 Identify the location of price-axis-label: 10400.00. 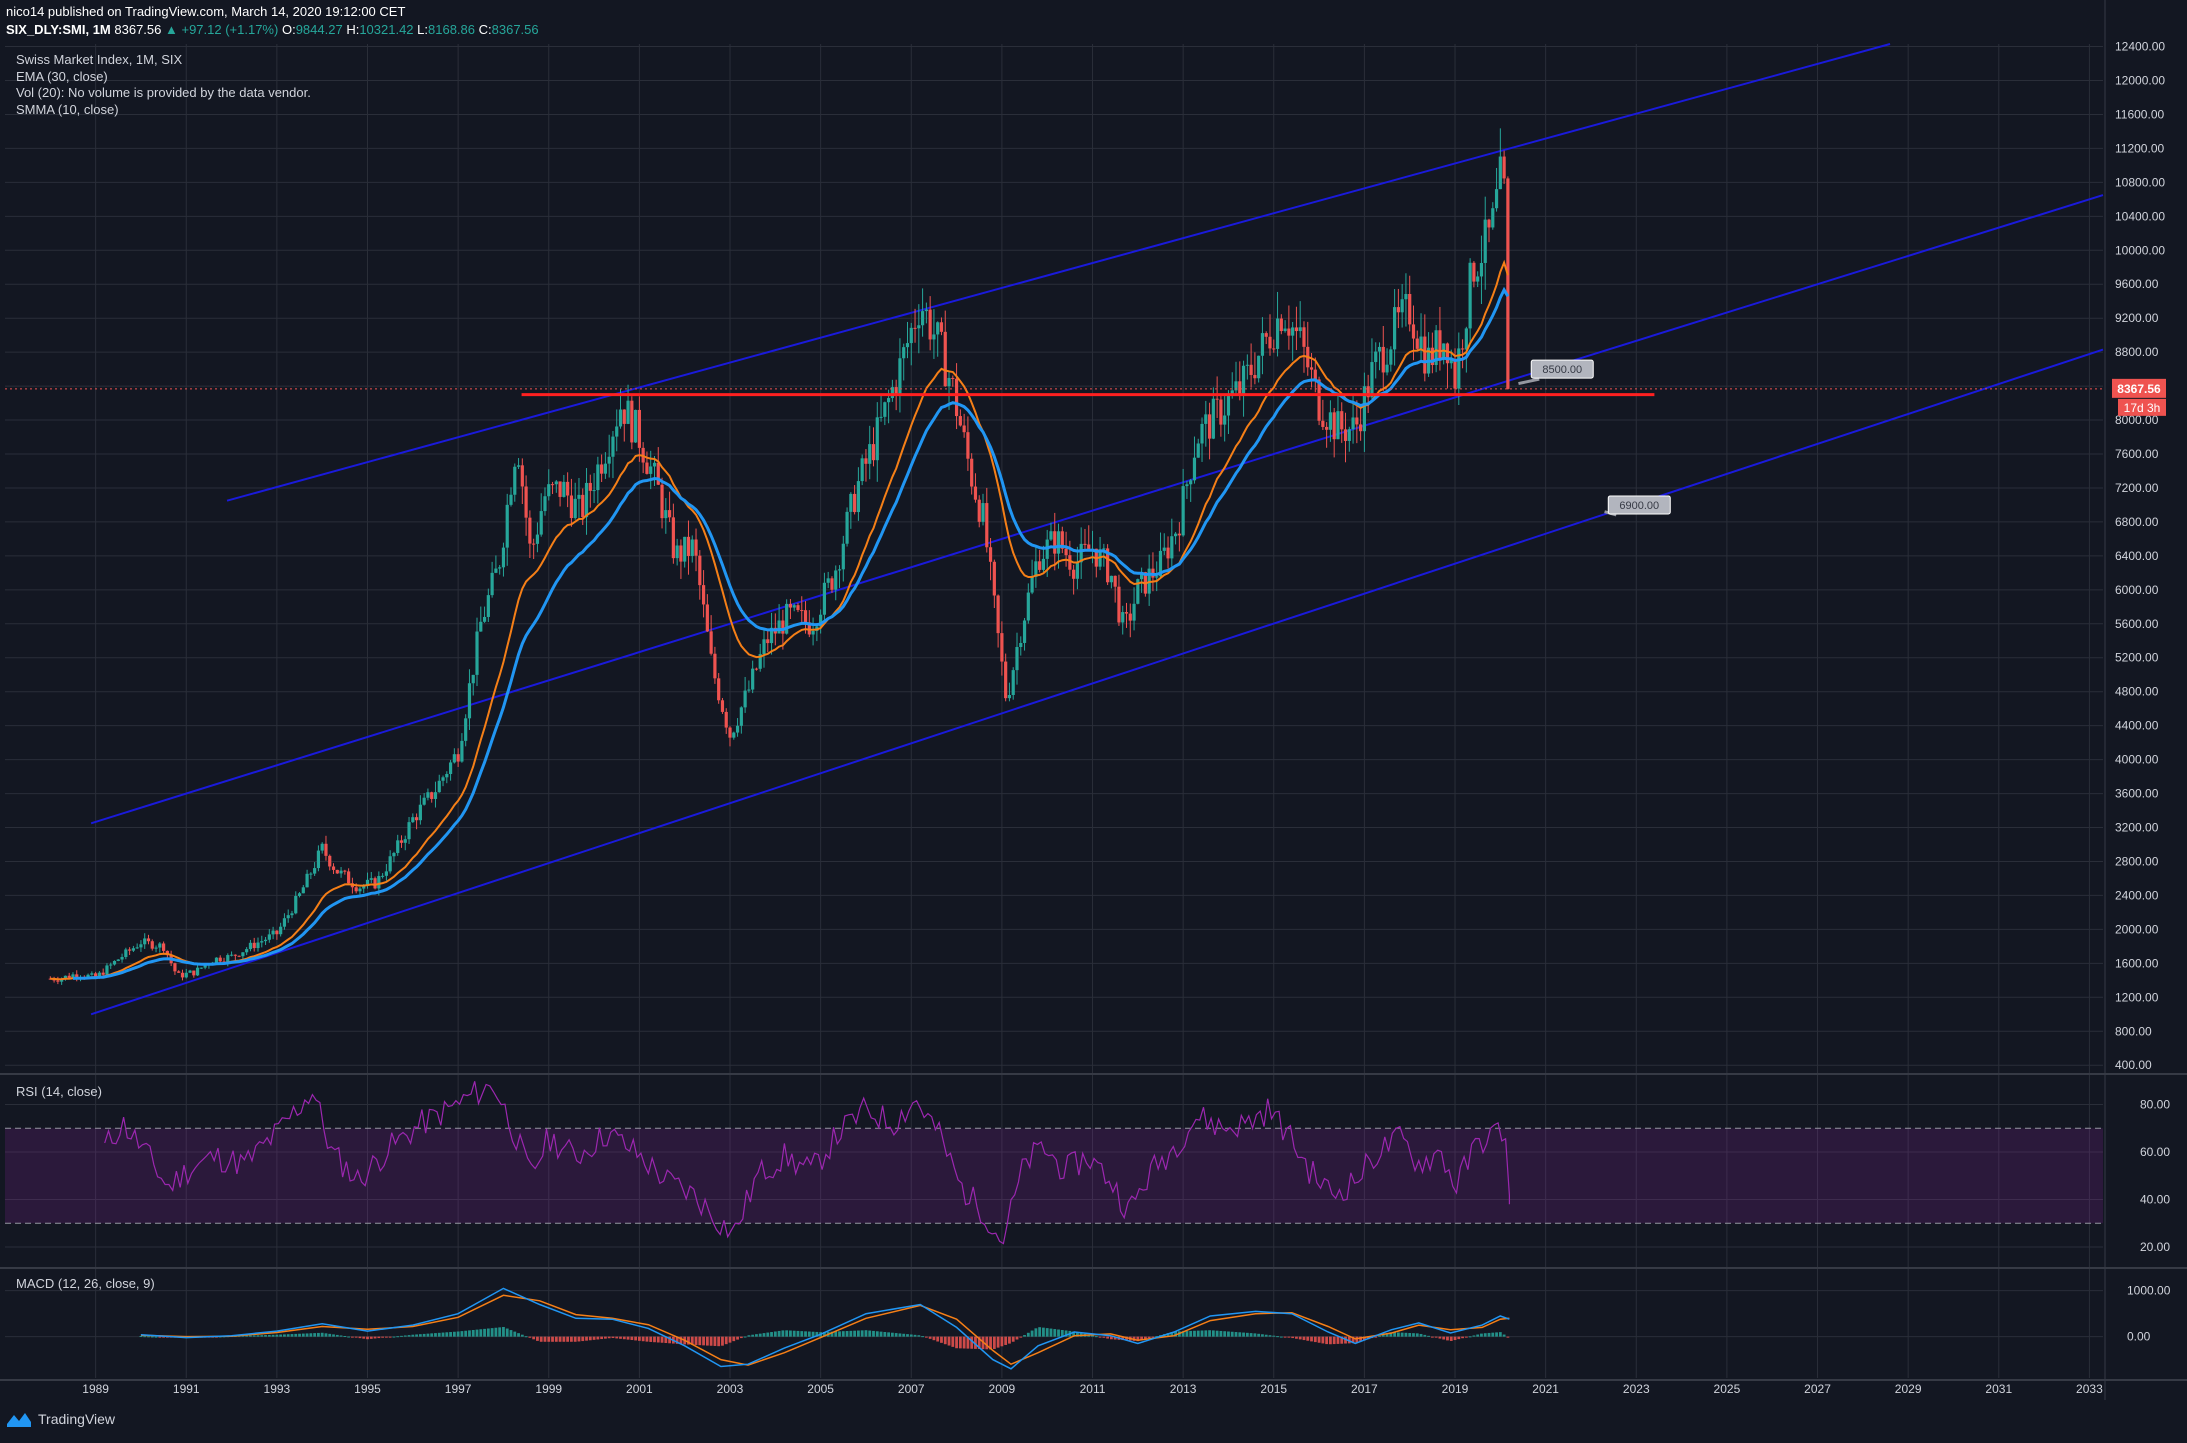
(2140, 216).